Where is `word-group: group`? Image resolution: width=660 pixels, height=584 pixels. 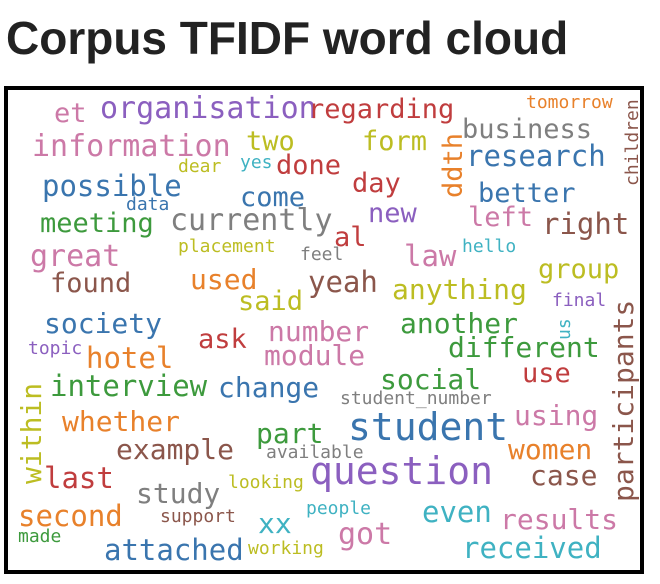
word-group: group is located at coordinates (579, 269).